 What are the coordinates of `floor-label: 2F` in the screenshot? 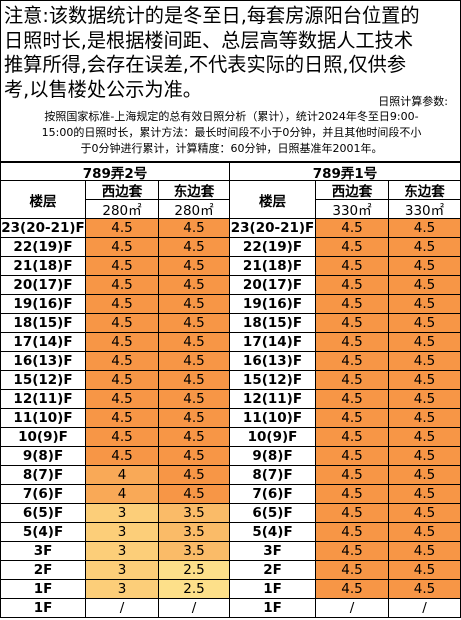 It's located at (43, 570).